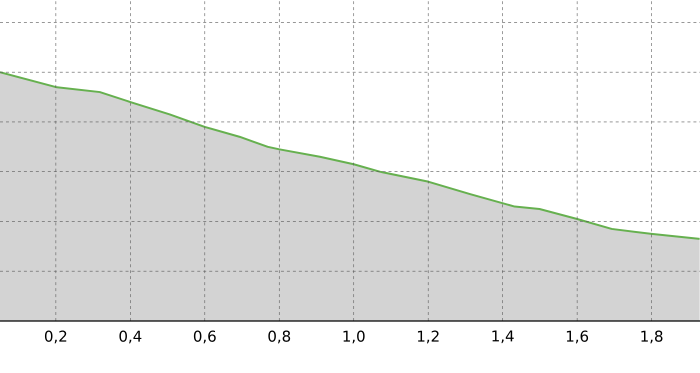 Image resolution: width=700 pixels, height=373 pixels. Describe the element at coordinates (503, 337) in the screenshot. I see `x-tick-label: 1,4` at that location.